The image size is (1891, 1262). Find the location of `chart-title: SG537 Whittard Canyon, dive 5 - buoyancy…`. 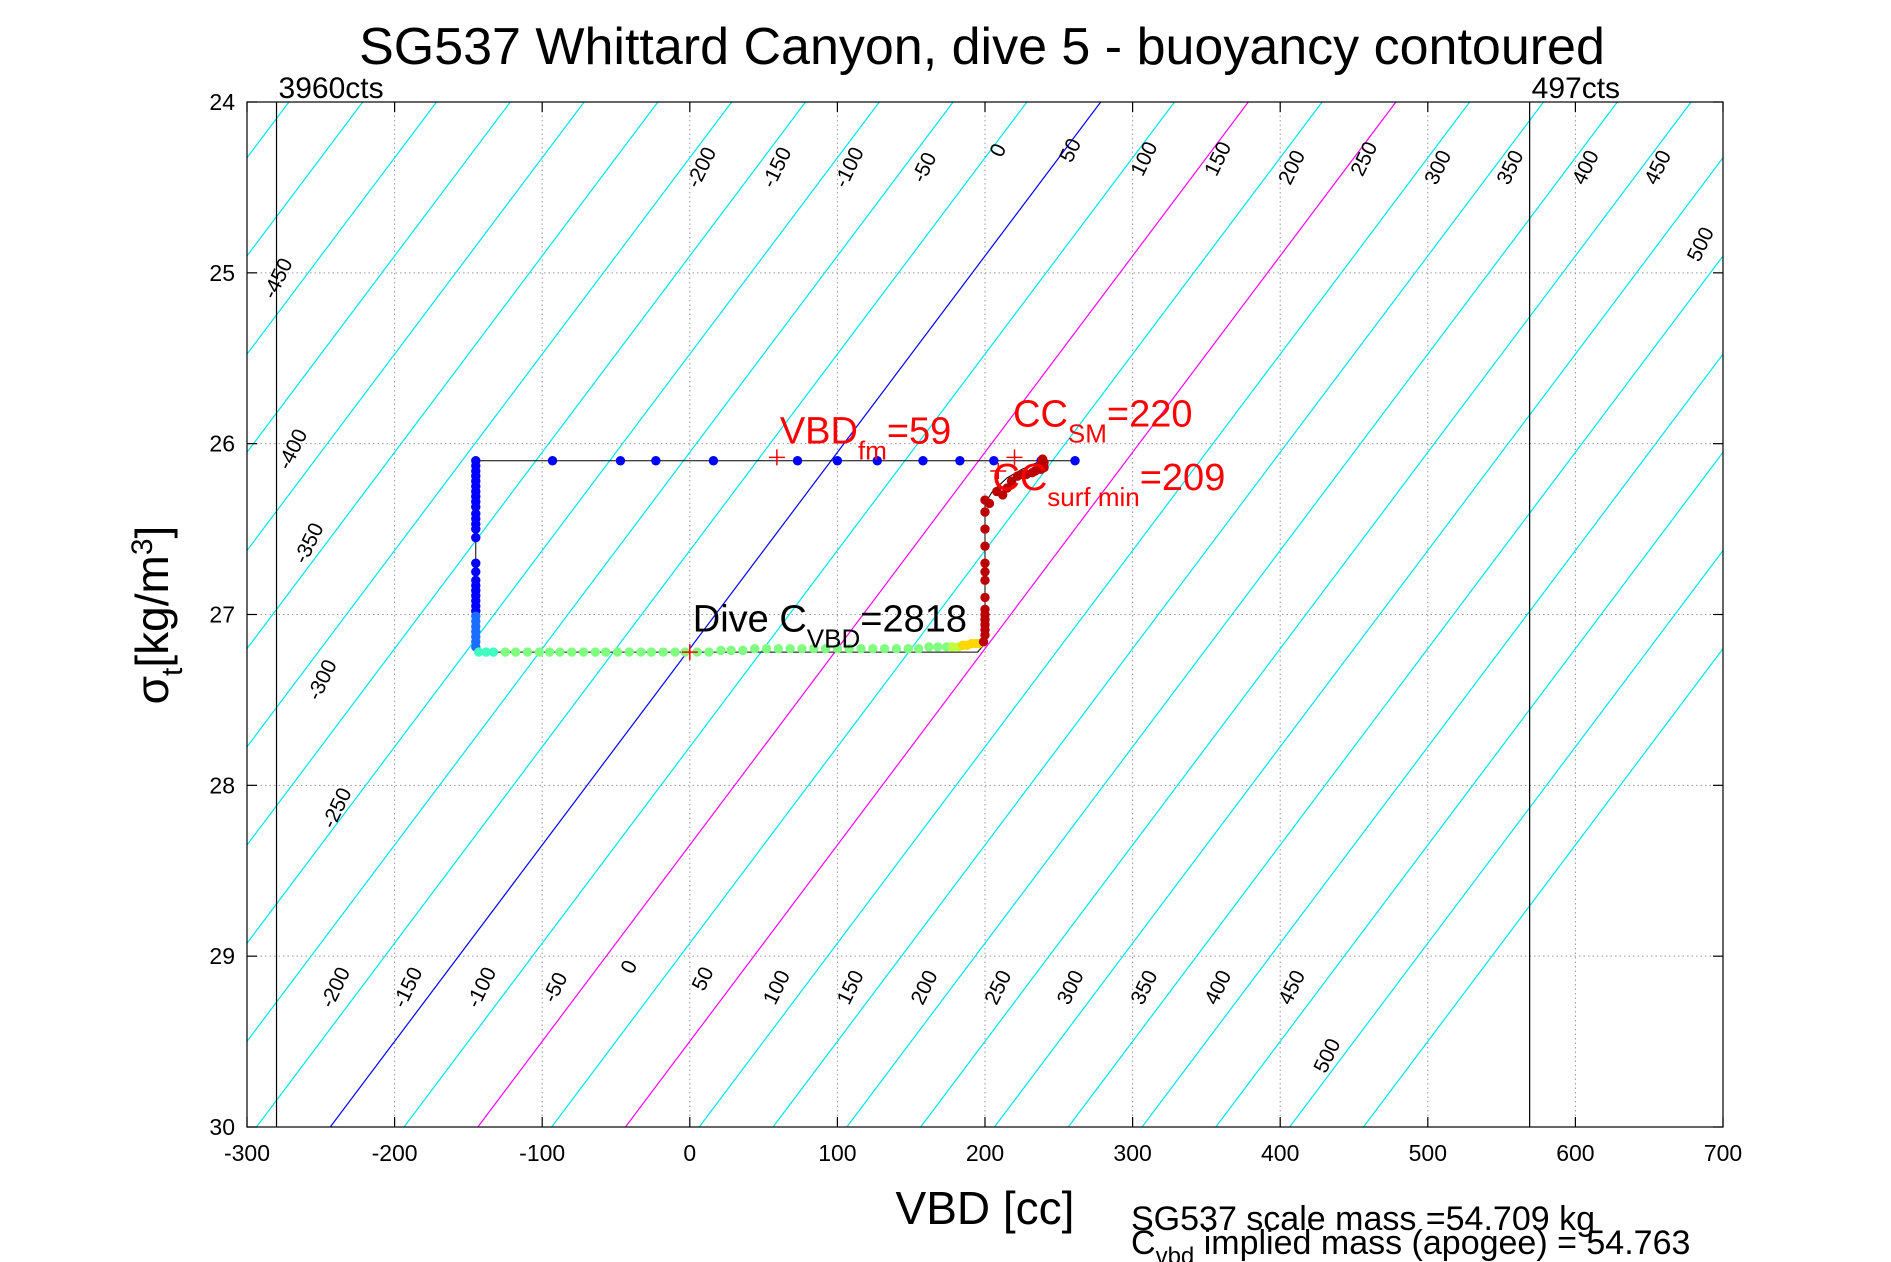

chart-title: SG537 Whittard Canyon, dive 5 - buoyancy… is located at coordinates (982, 47).